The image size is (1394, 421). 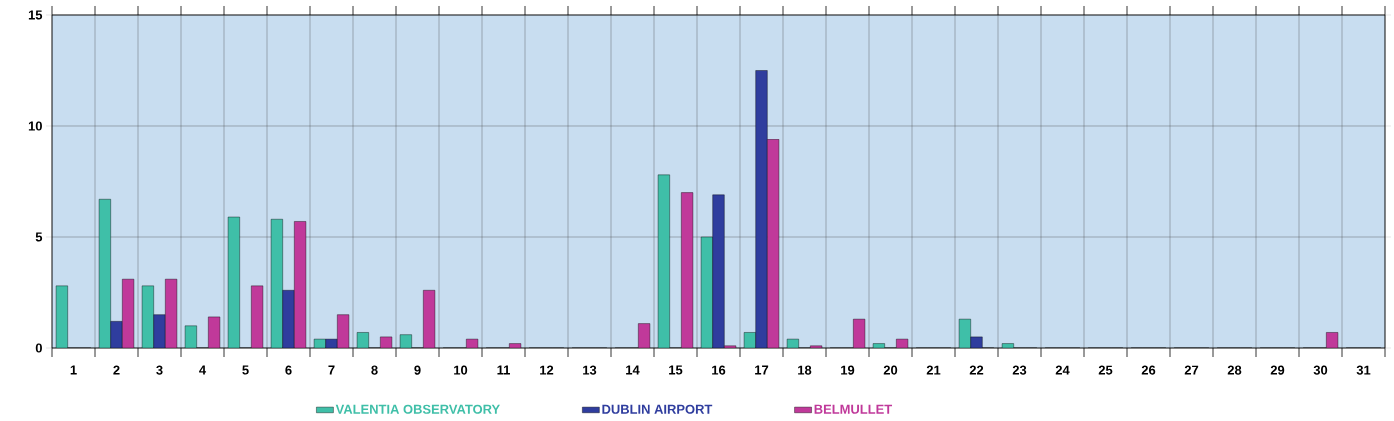 What do you see at coordinates (374, 370) in the screenshot?
I see `x-tick-label: 8` at bounding box center [374, 370].